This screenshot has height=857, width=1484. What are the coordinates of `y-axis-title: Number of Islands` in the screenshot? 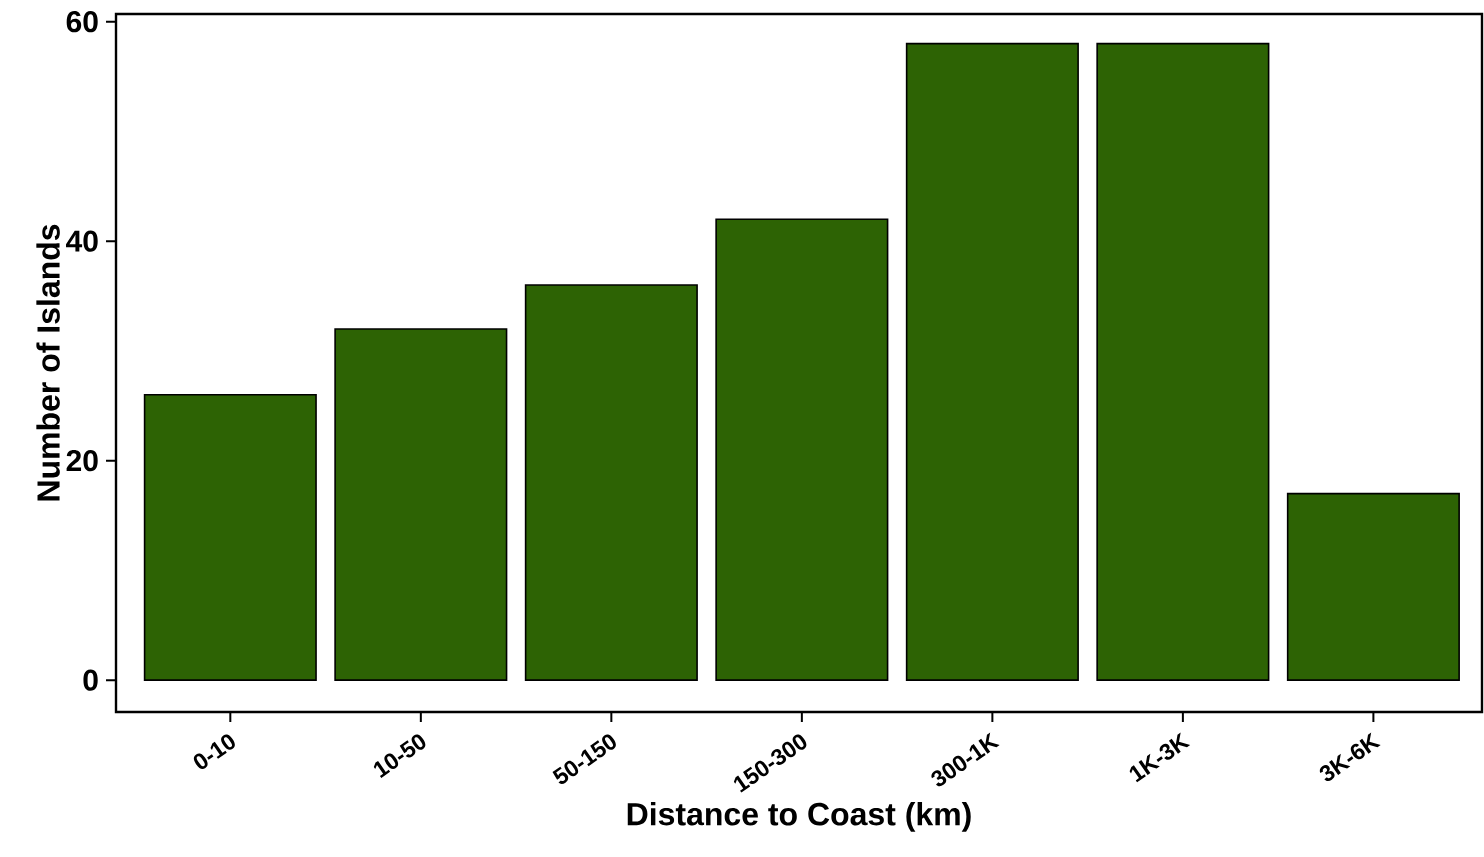 It's located at (48, 362).